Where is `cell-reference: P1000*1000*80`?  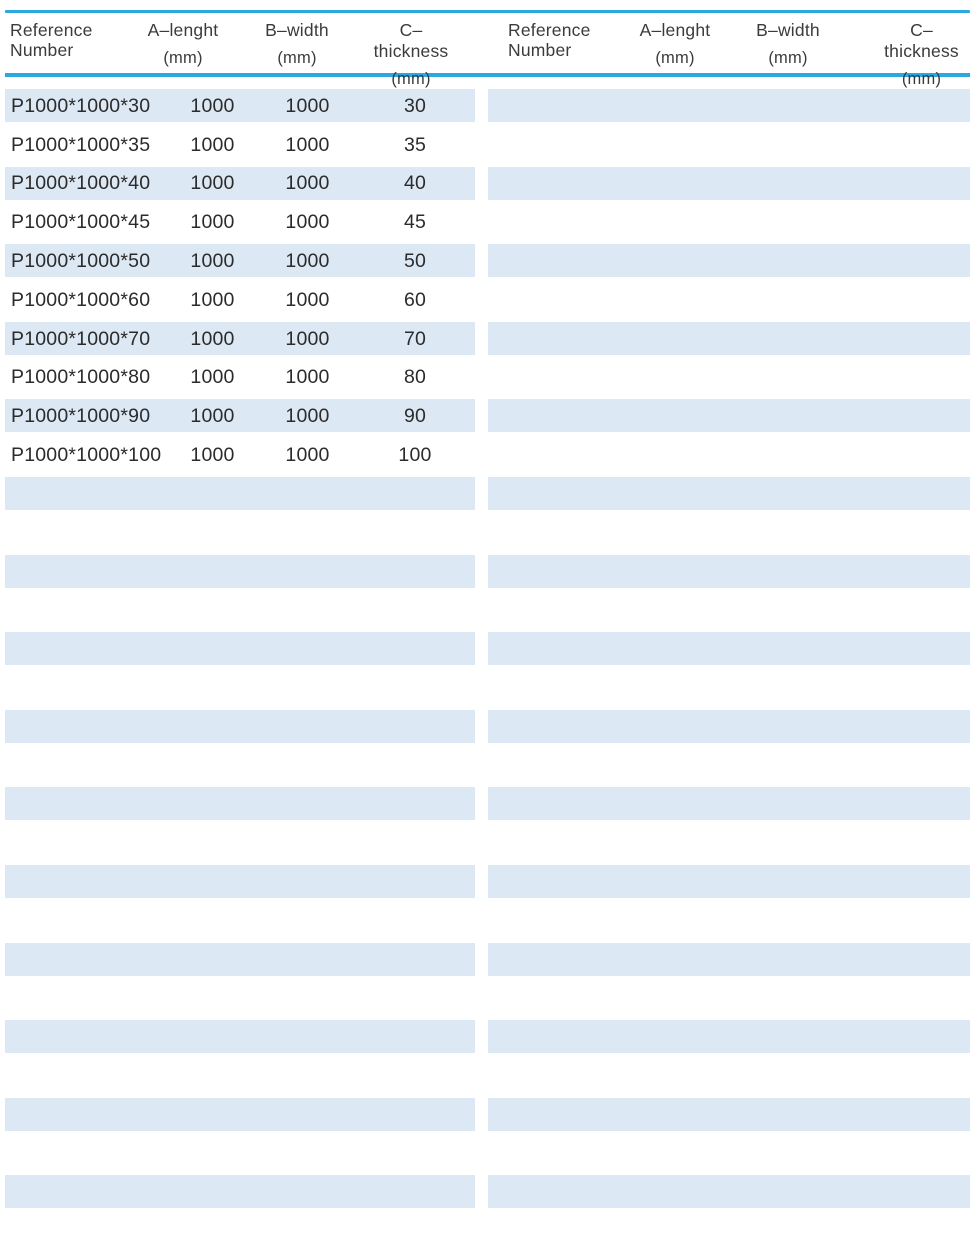
cell-reference: P1000*1000*80 is located at coordinates (81, 377).